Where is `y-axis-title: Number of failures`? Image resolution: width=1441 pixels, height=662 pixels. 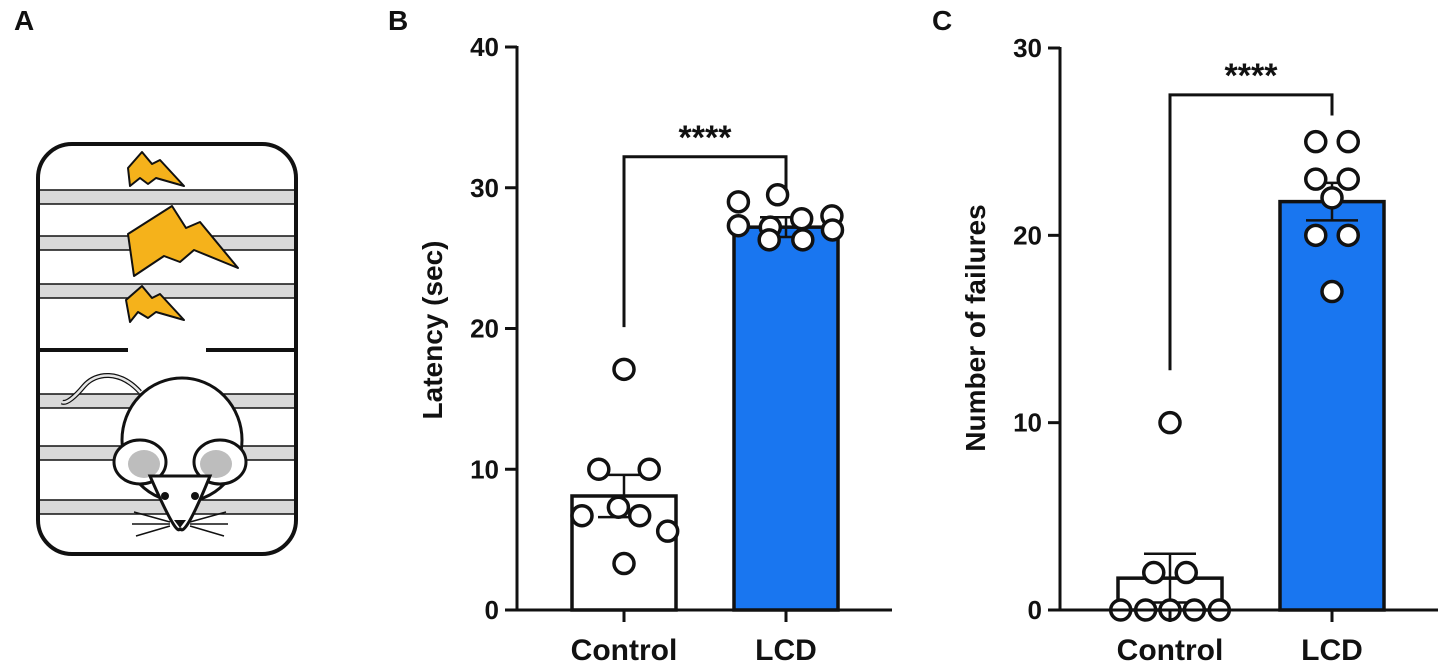
y-axis-title: Number of failures is located at coordinates (975, 327).